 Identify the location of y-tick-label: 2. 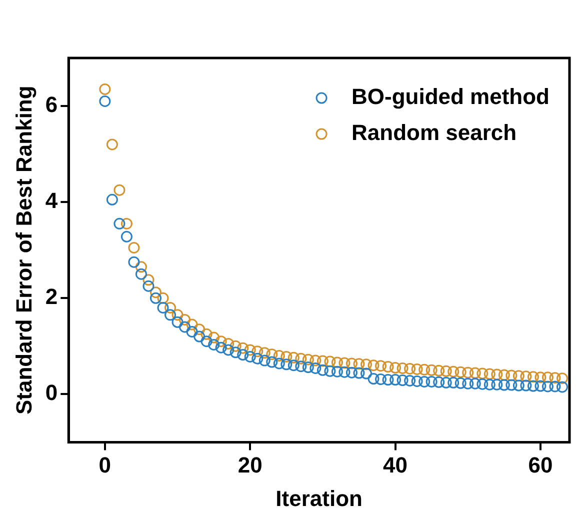
(51, 297).